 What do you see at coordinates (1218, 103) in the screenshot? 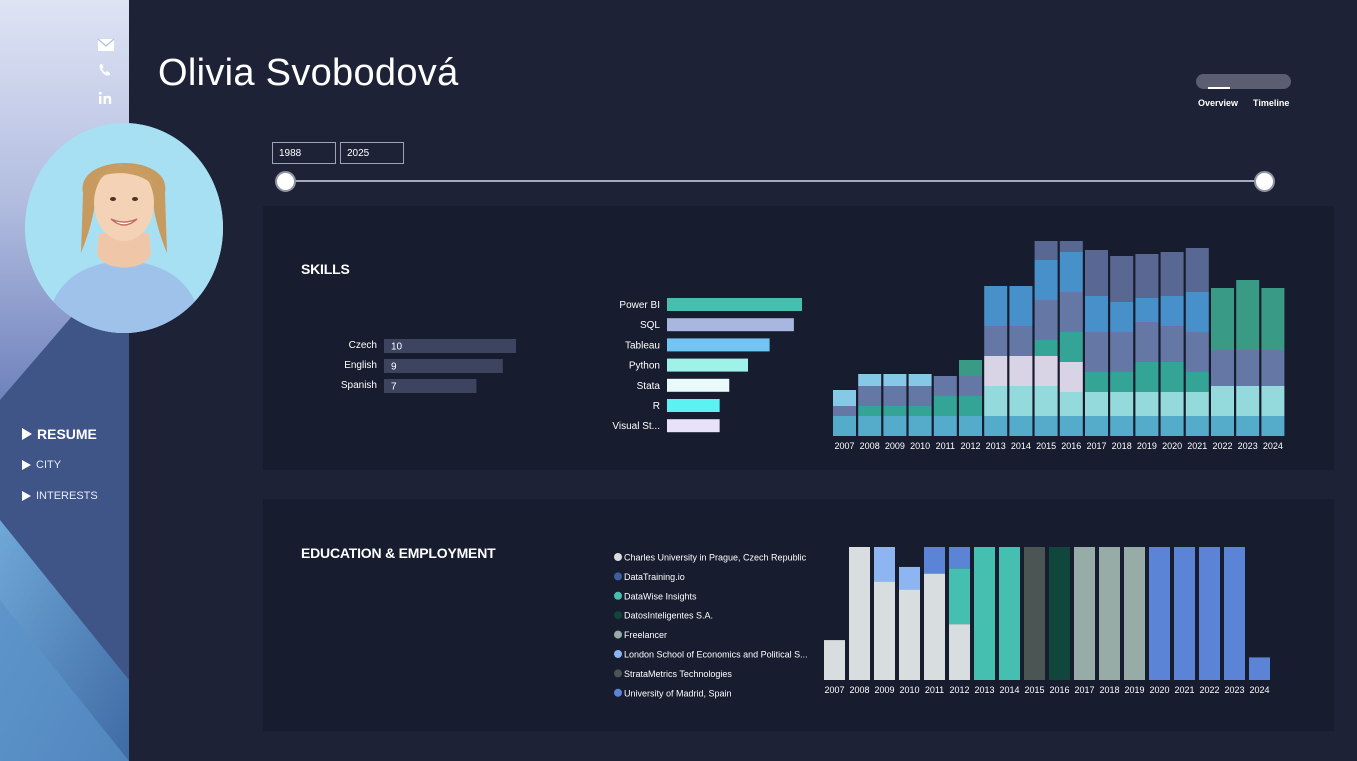
I see `tab-overview: Overview` at bounding box center [1218, 103].